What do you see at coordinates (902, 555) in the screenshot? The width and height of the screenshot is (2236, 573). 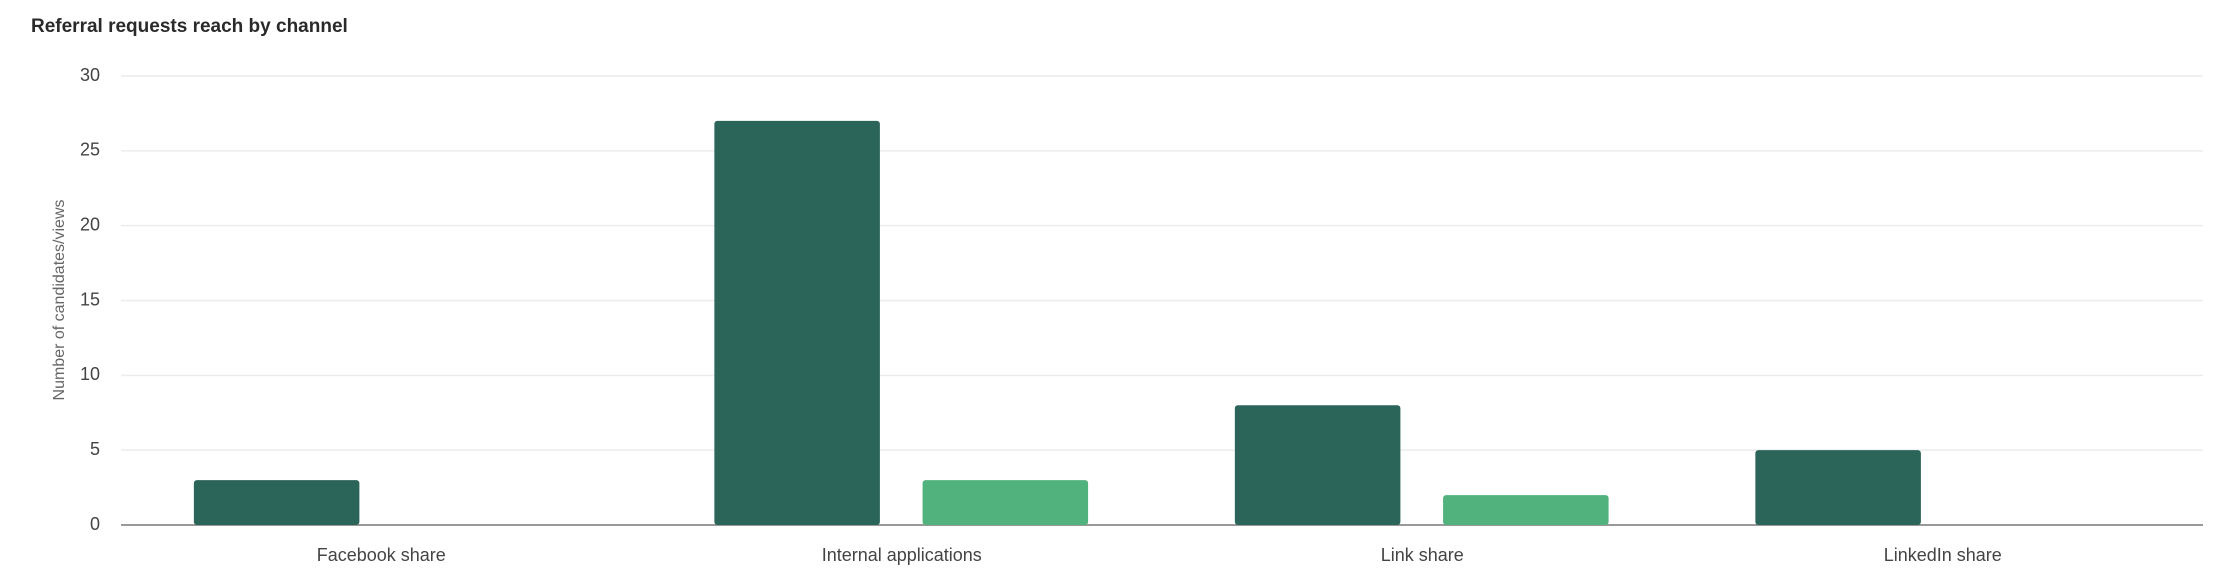 I see `x-tick-label: Internal applications` at bounding box center [902, 555].